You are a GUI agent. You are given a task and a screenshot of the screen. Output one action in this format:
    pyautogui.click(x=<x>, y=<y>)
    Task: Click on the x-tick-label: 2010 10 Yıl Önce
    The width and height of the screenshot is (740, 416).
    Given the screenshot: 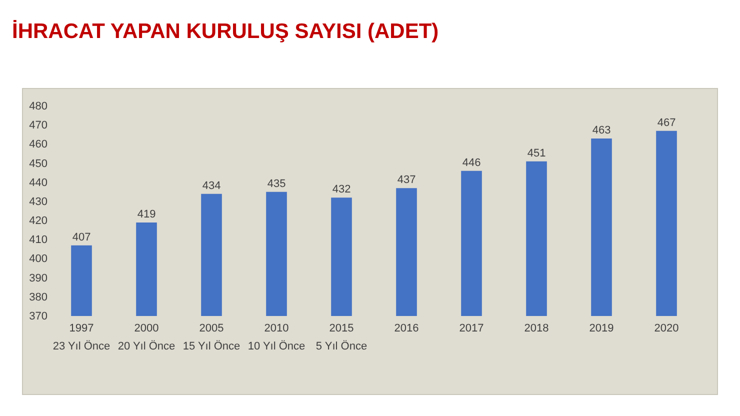 What is the action you would take?
    pyautogui.click(x=277, y=337)
    